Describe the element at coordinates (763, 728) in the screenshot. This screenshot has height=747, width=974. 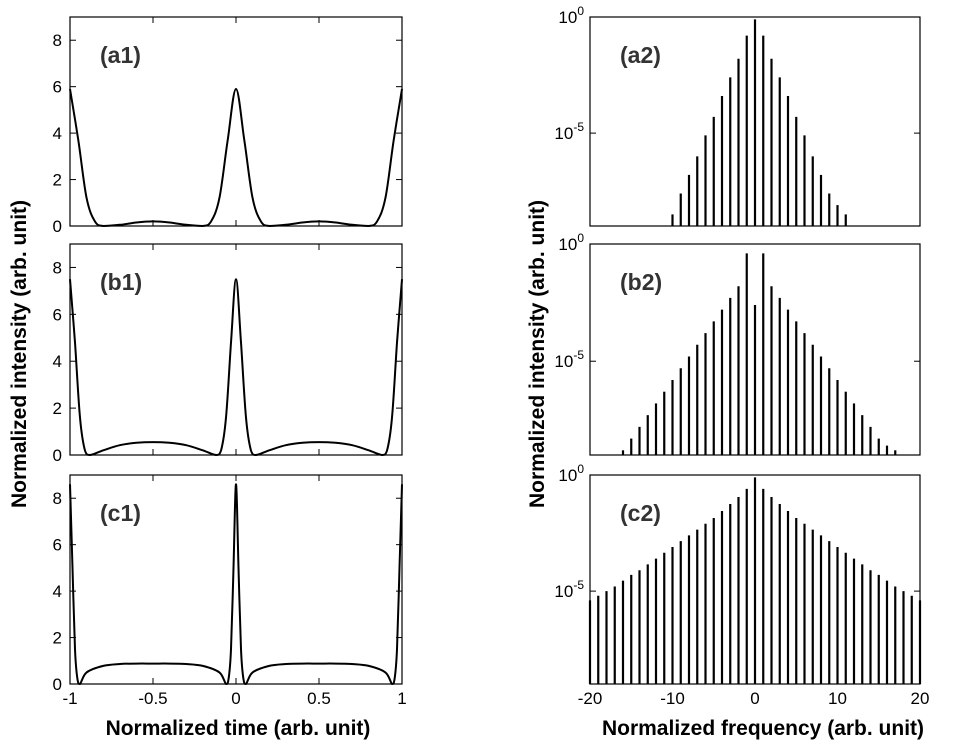
I see `right-x-axis-label: Normalized frequency (arb. unit)` at that location.